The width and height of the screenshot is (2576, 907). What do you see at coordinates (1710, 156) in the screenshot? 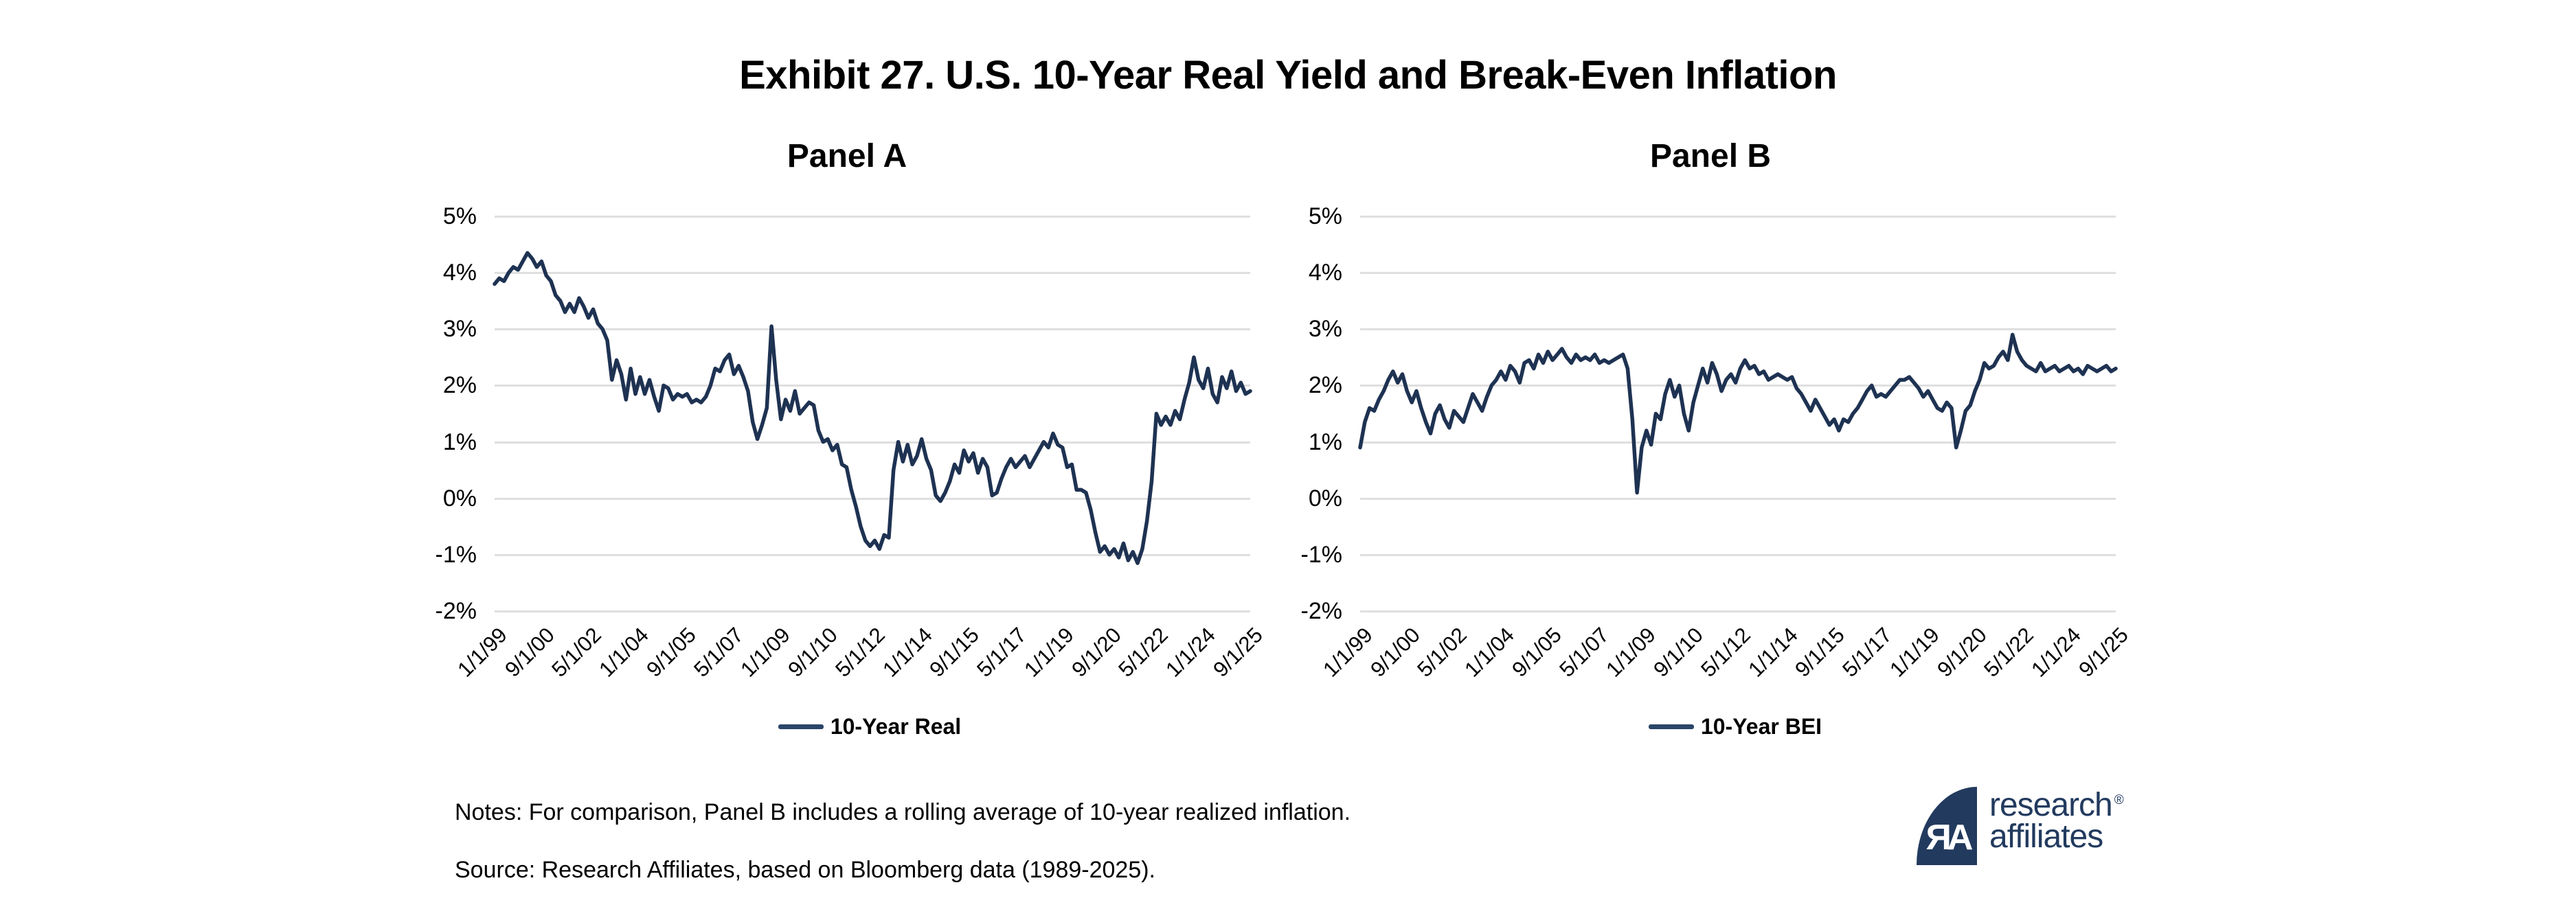
I see `panel-b-title: Panel B` at bounding box center [1710, 156].